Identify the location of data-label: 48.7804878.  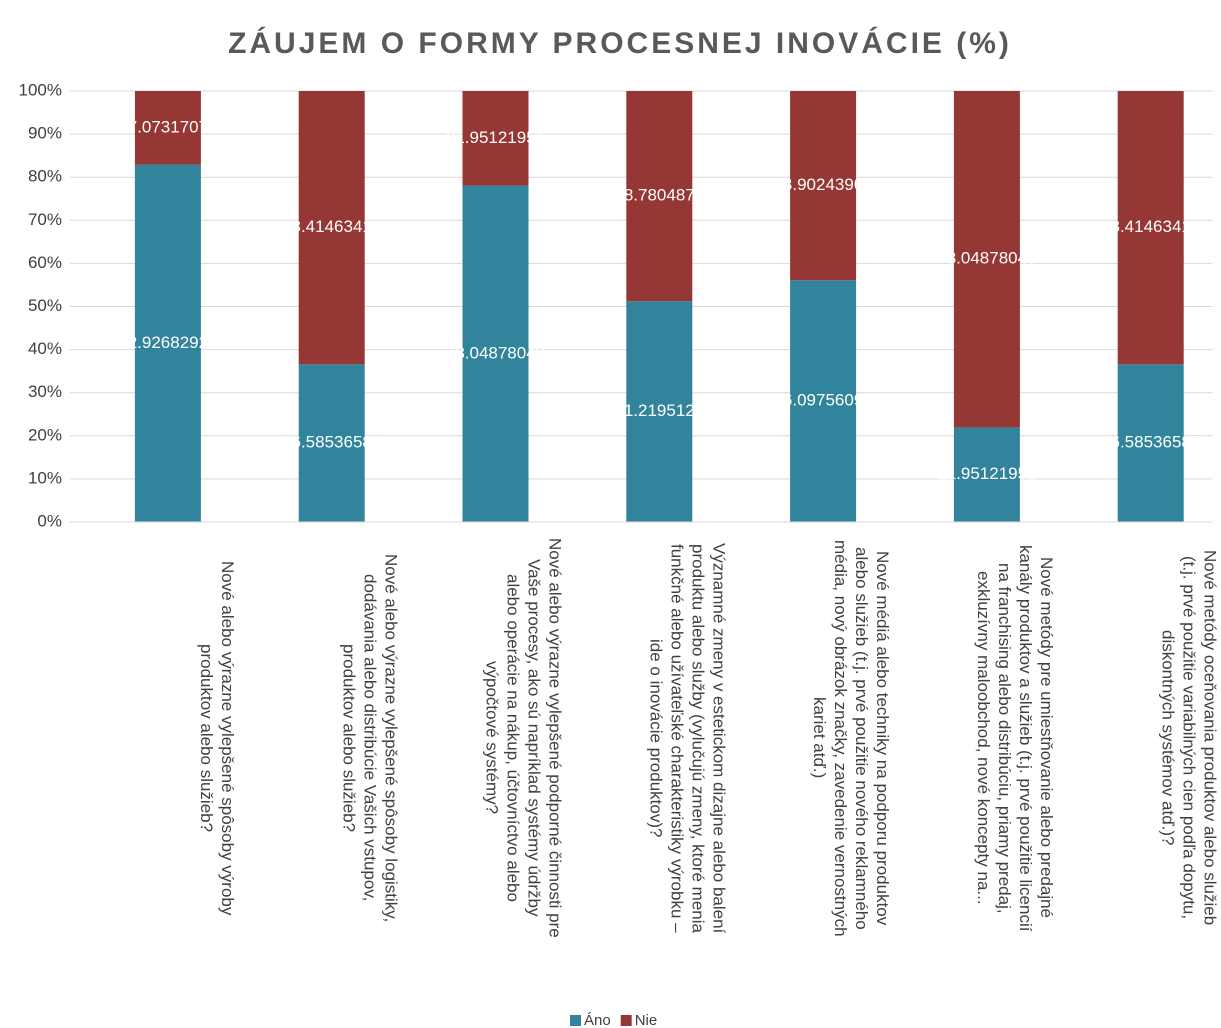
(659, 195).